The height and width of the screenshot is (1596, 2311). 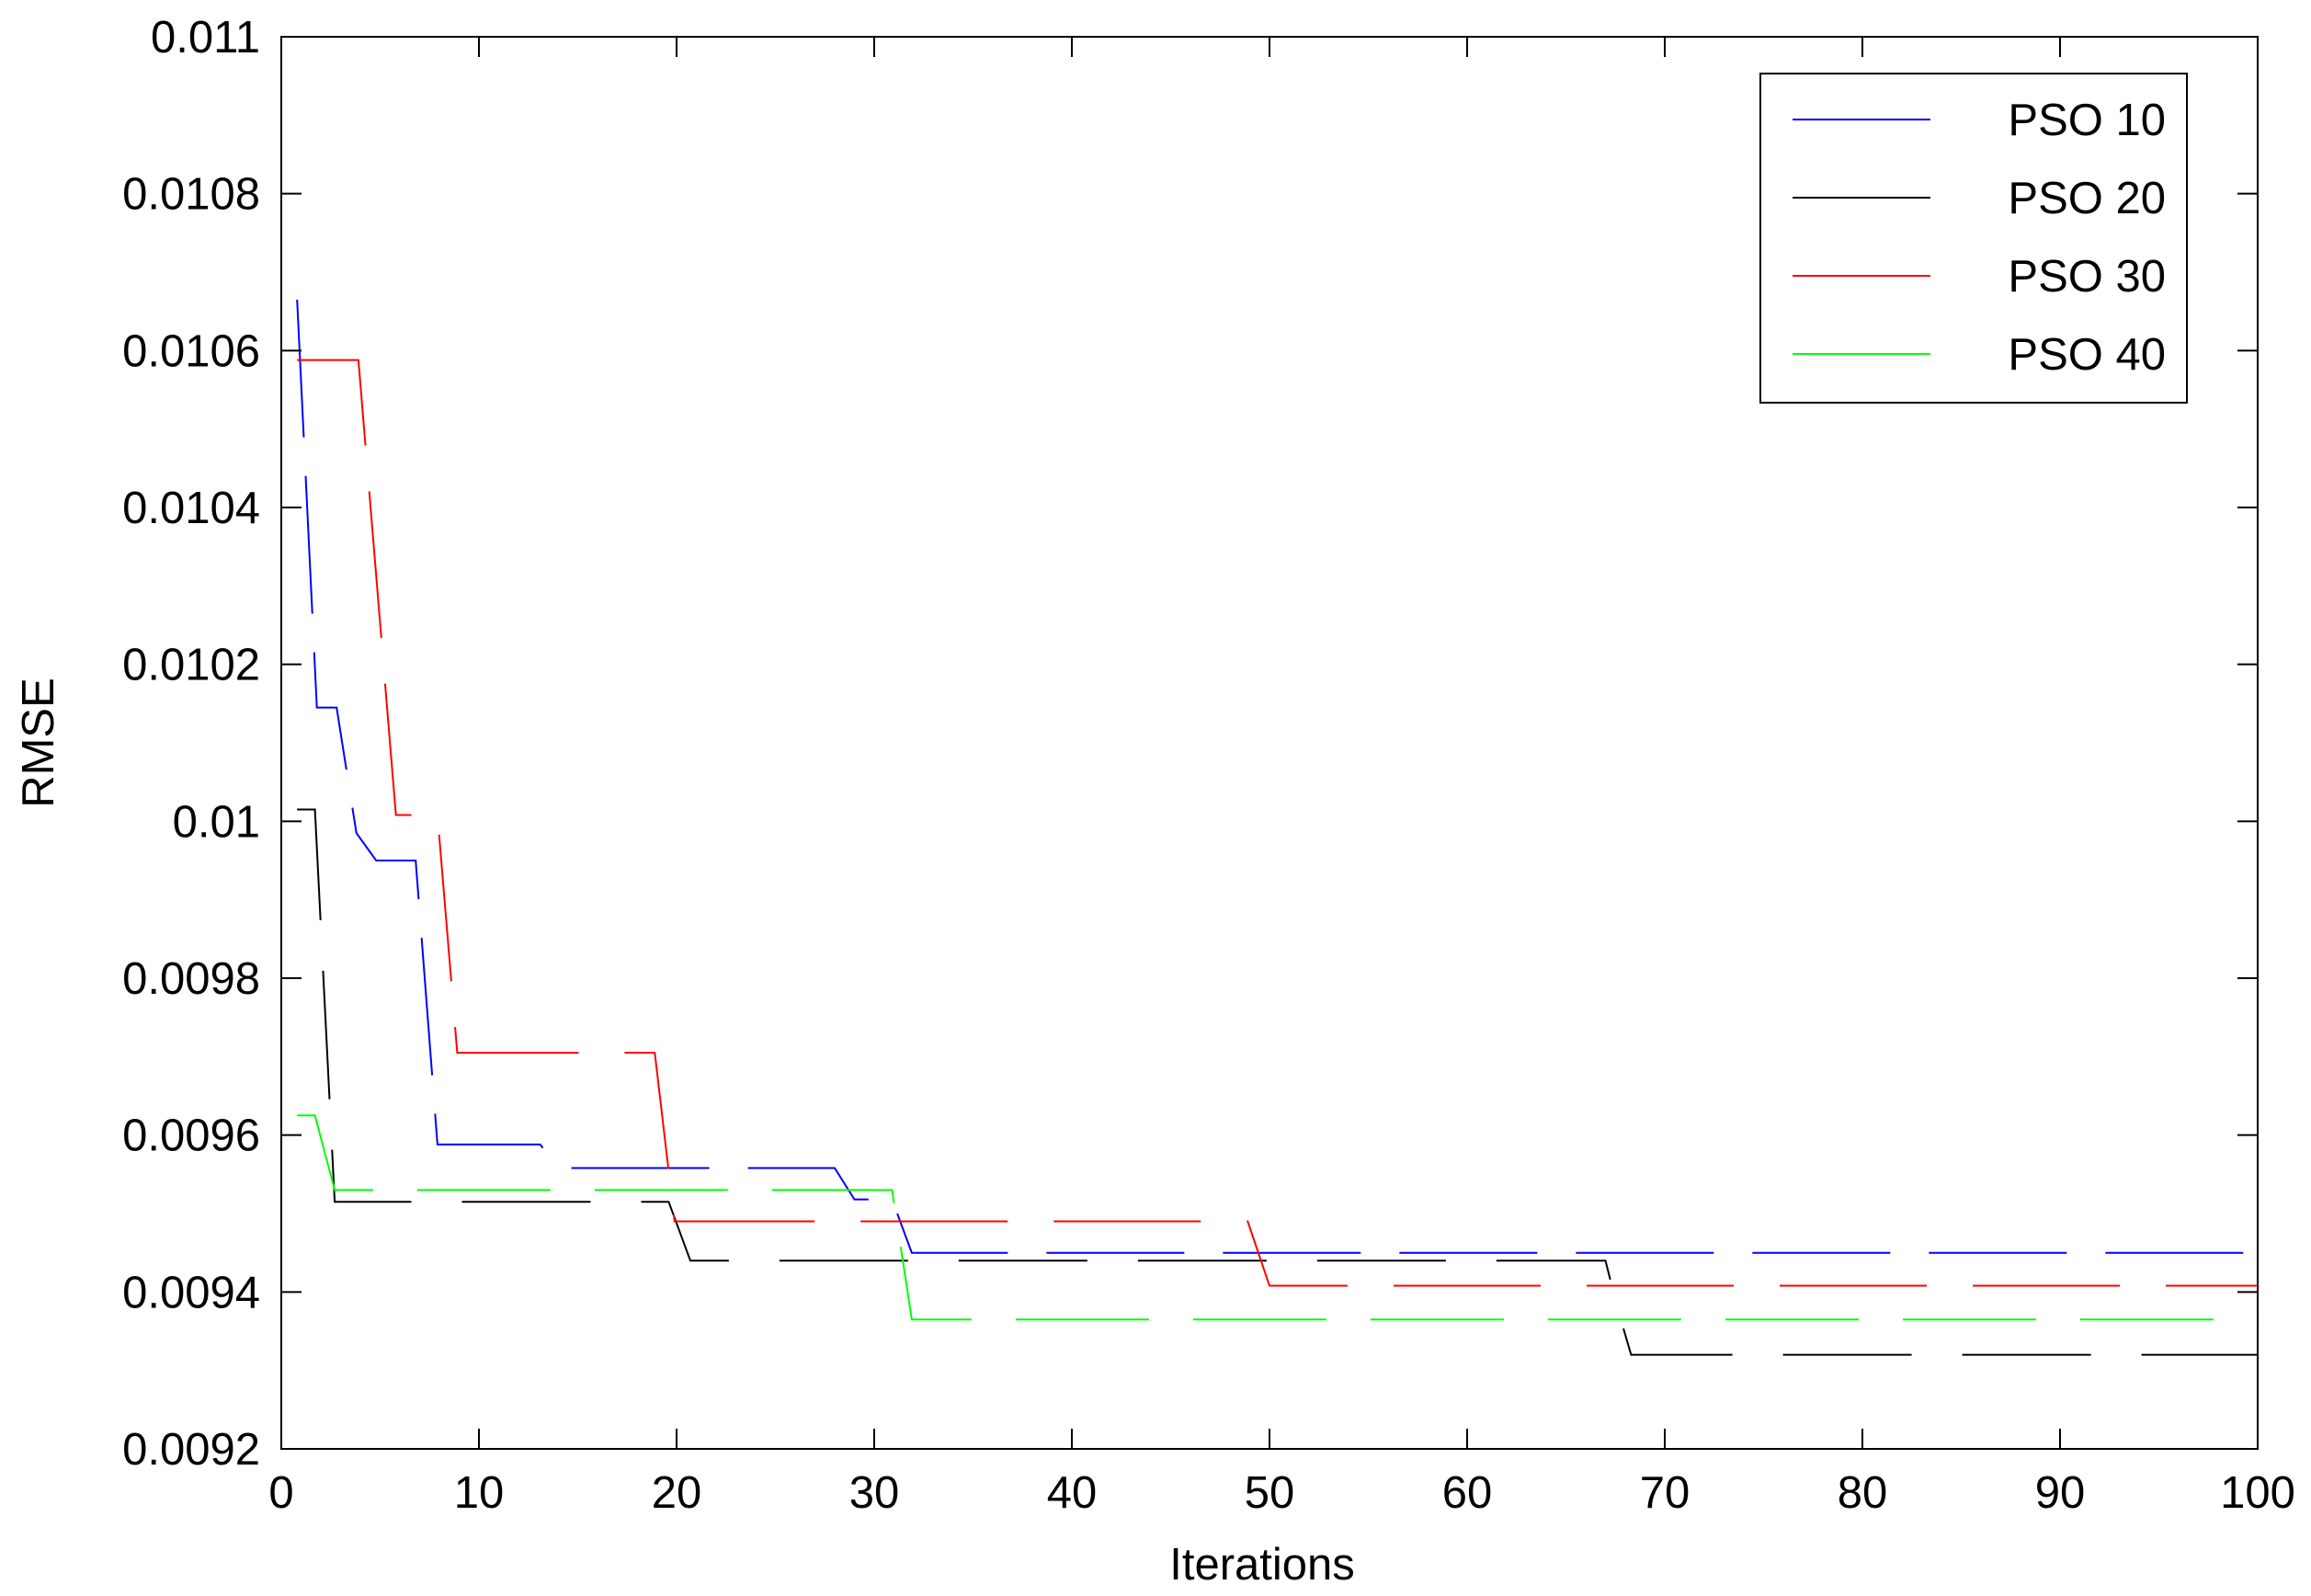 I want to click on x-tick-label: 60, so click(x=1468, y=1493).